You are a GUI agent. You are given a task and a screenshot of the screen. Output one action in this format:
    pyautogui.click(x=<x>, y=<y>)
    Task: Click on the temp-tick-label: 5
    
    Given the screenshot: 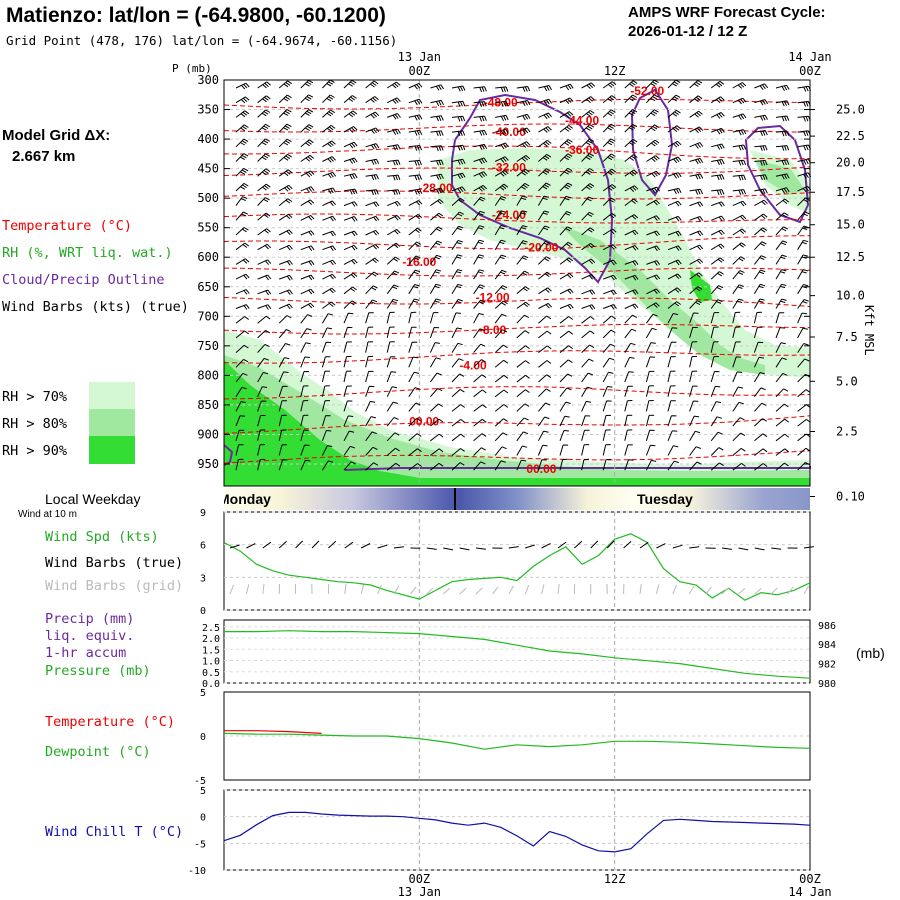 What is the action you would take?
    pyautogui.click(x=203, y=693)
    